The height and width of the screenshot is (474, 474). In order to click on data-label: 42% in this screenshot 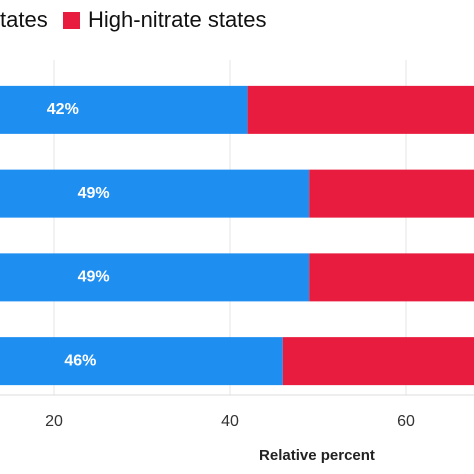, I will do `click(63, 109)`.